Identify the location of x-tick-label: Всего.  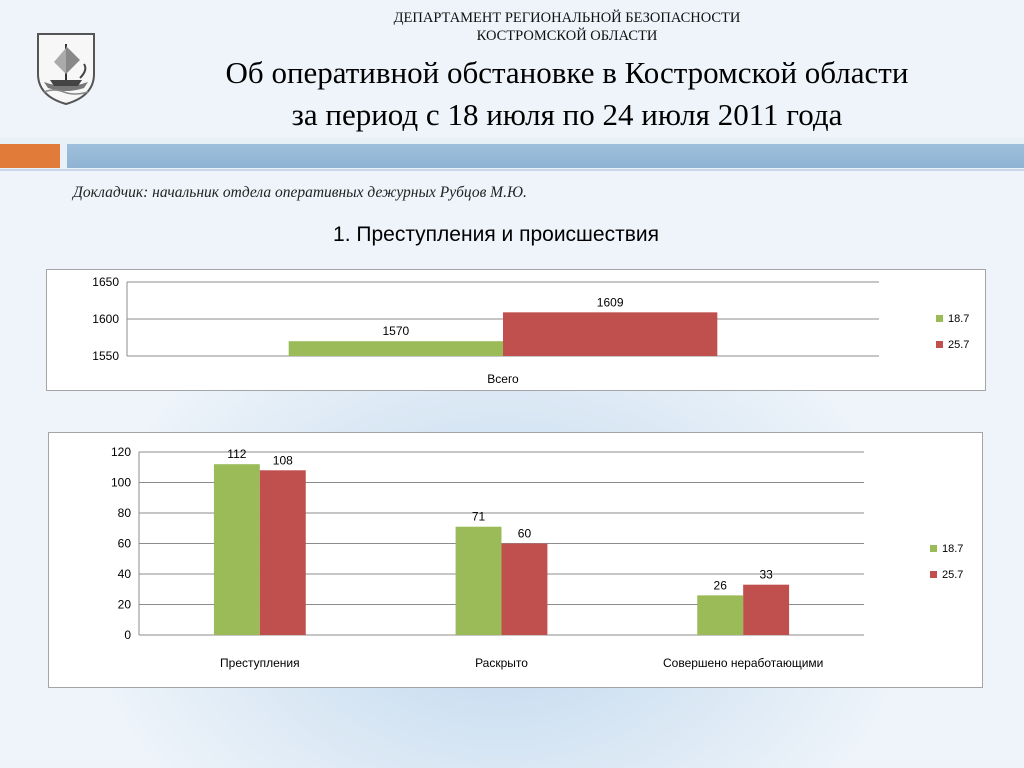
(503, 379).